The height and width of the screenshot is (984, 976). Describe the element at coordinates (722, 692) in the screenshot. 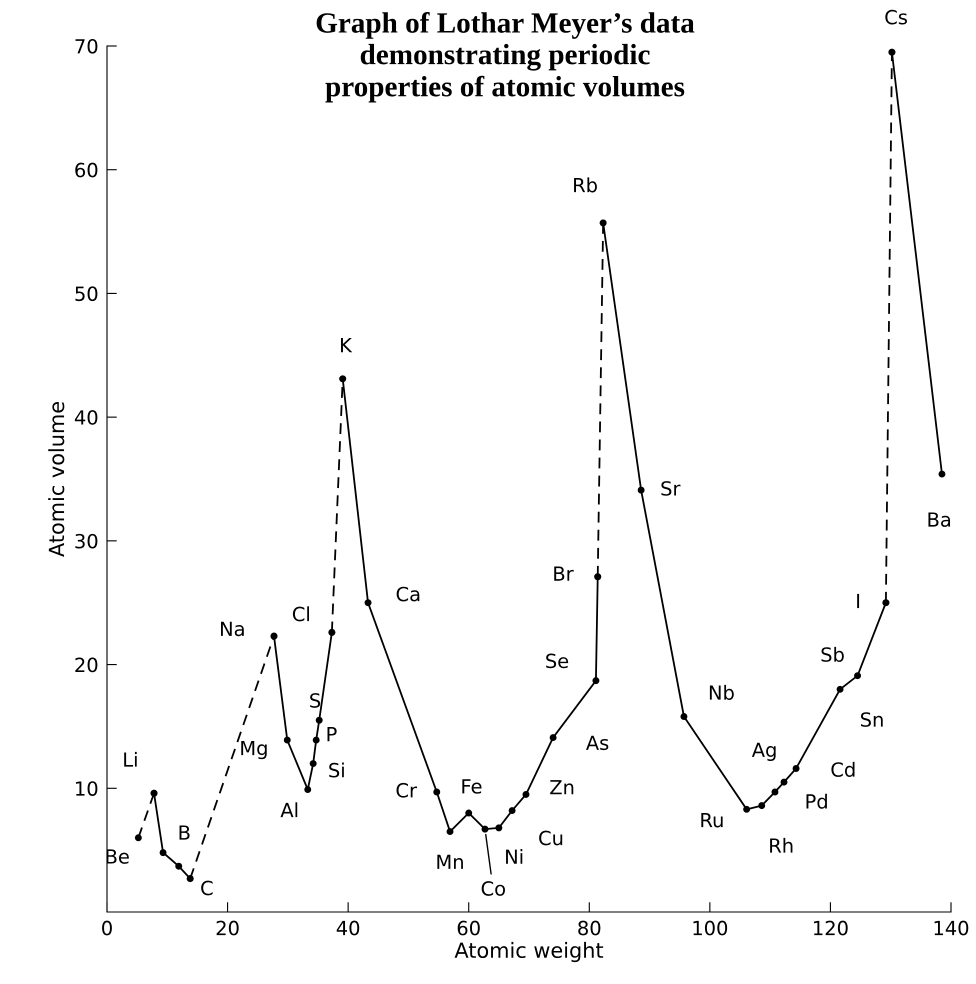

I see `annotation: Nb` at that location.